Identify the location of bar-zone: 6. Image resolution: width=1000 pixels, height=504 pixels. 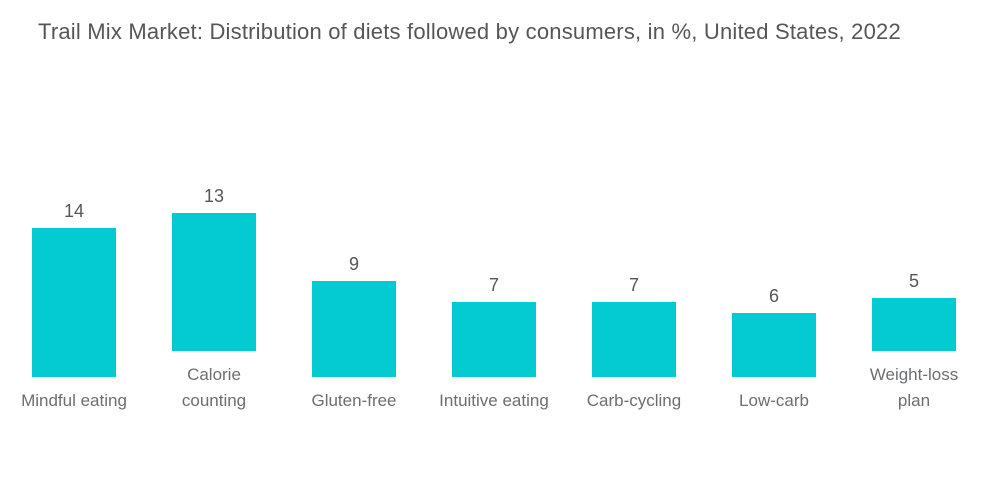
(774, 284).